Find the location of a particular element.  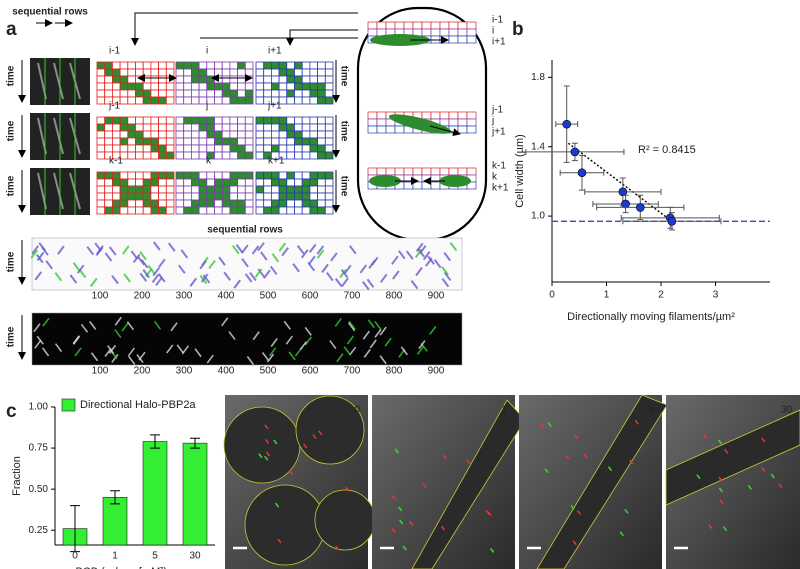

kymo-tick: 700 is located at coordinates (352, 371).